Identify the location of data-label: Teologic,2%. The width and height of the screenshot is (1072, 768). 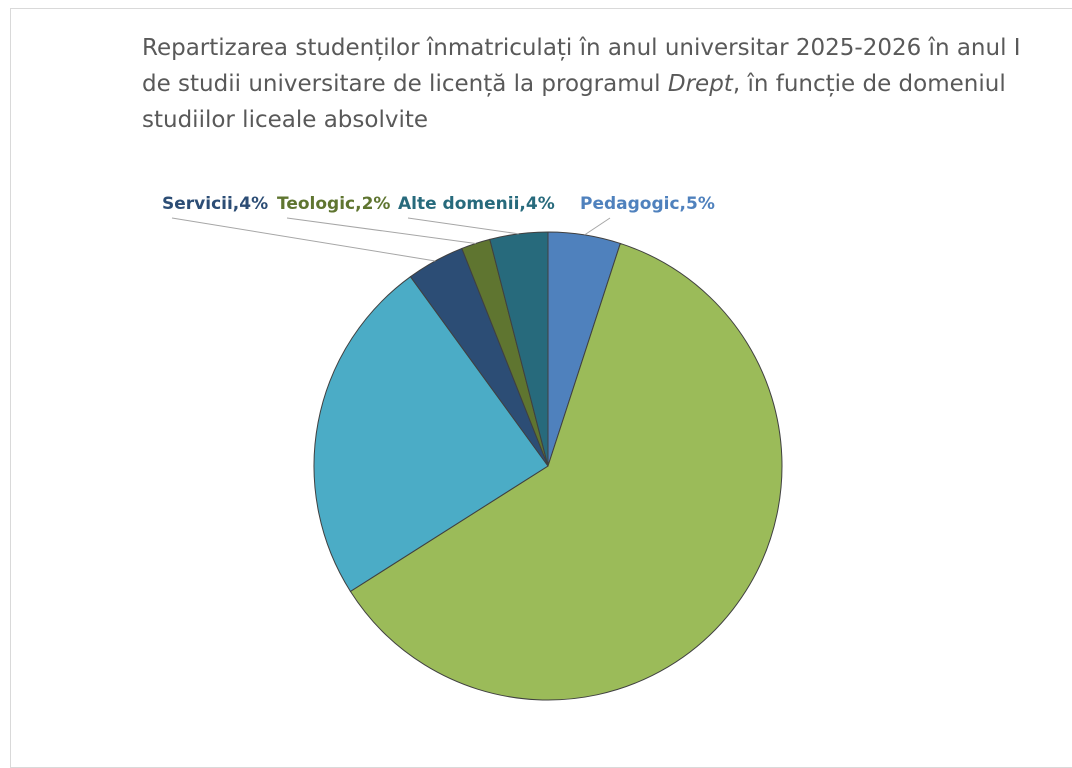
(333, 204).